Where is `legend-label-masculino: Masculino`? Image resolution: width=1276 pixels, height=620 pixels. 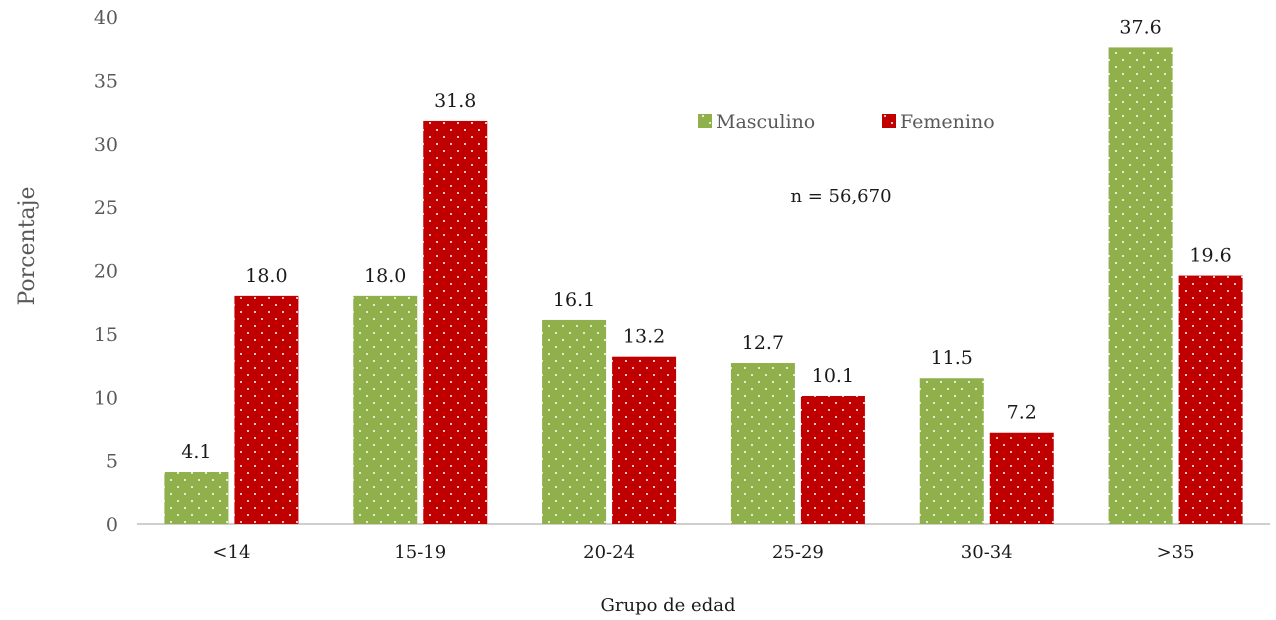
legend-label-masculino: Masculino is located at coordinates (765, 122).